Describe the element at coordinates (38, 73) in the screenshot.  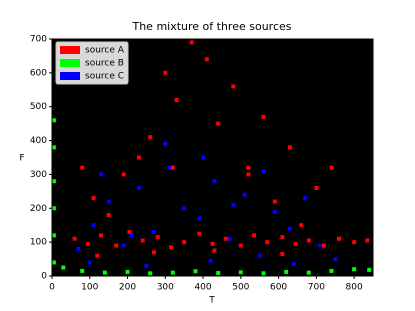
I see `y-tick-label: 600` at that location.